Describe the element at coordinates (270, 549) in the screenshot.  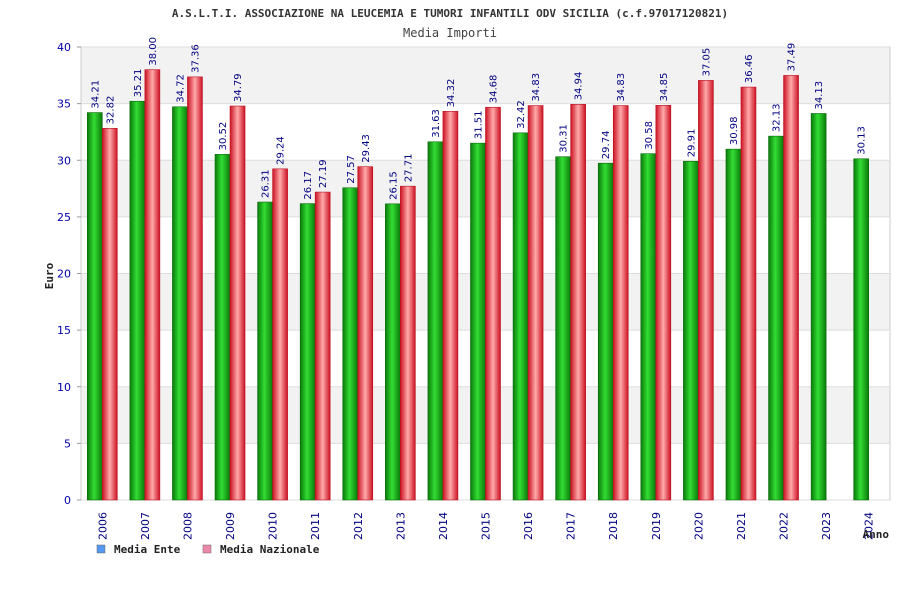
I see `legend-label: Media Nazionale` at that location.